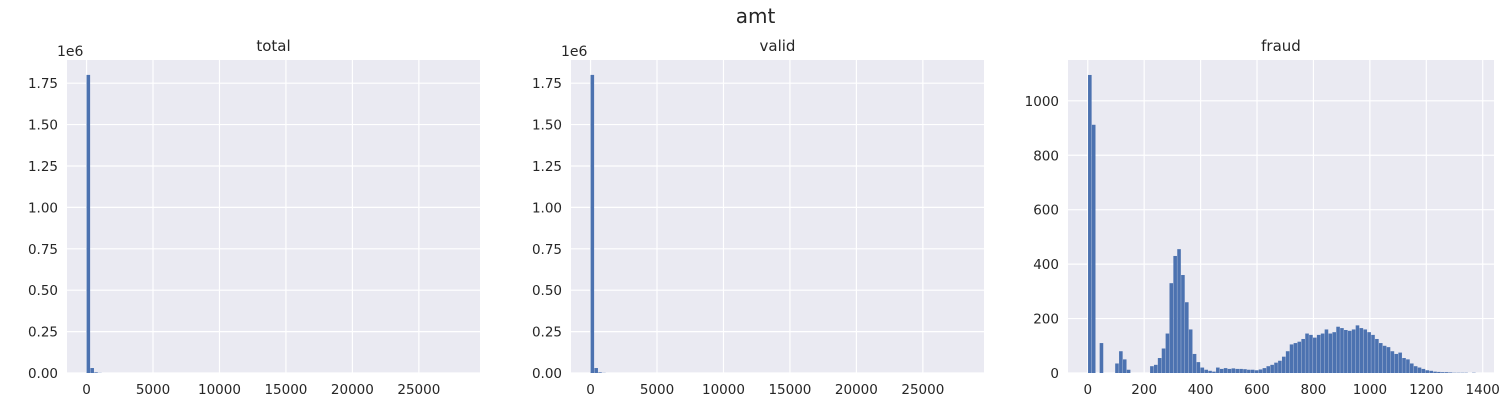  What do you see at coordinates (1042, 102) in the screenshot?
I see `y-tick-label: 1000` at bounding box center [1042, 102].